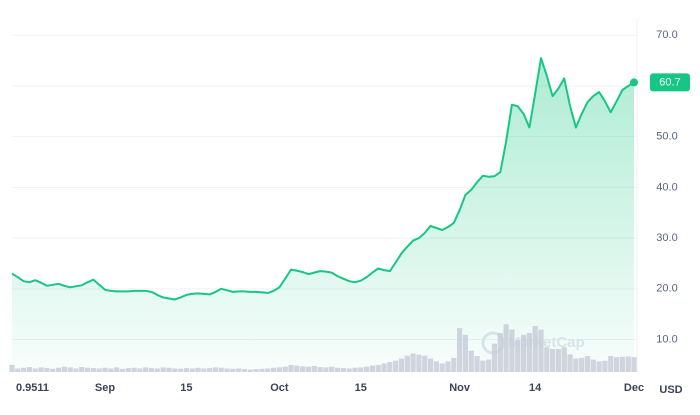 This screenshot has height=415, width=700. What do you see at coordinates (666, 339) in the screenshot?
I see `y-tick-label: 10.0` at bounding box center [666, 339].